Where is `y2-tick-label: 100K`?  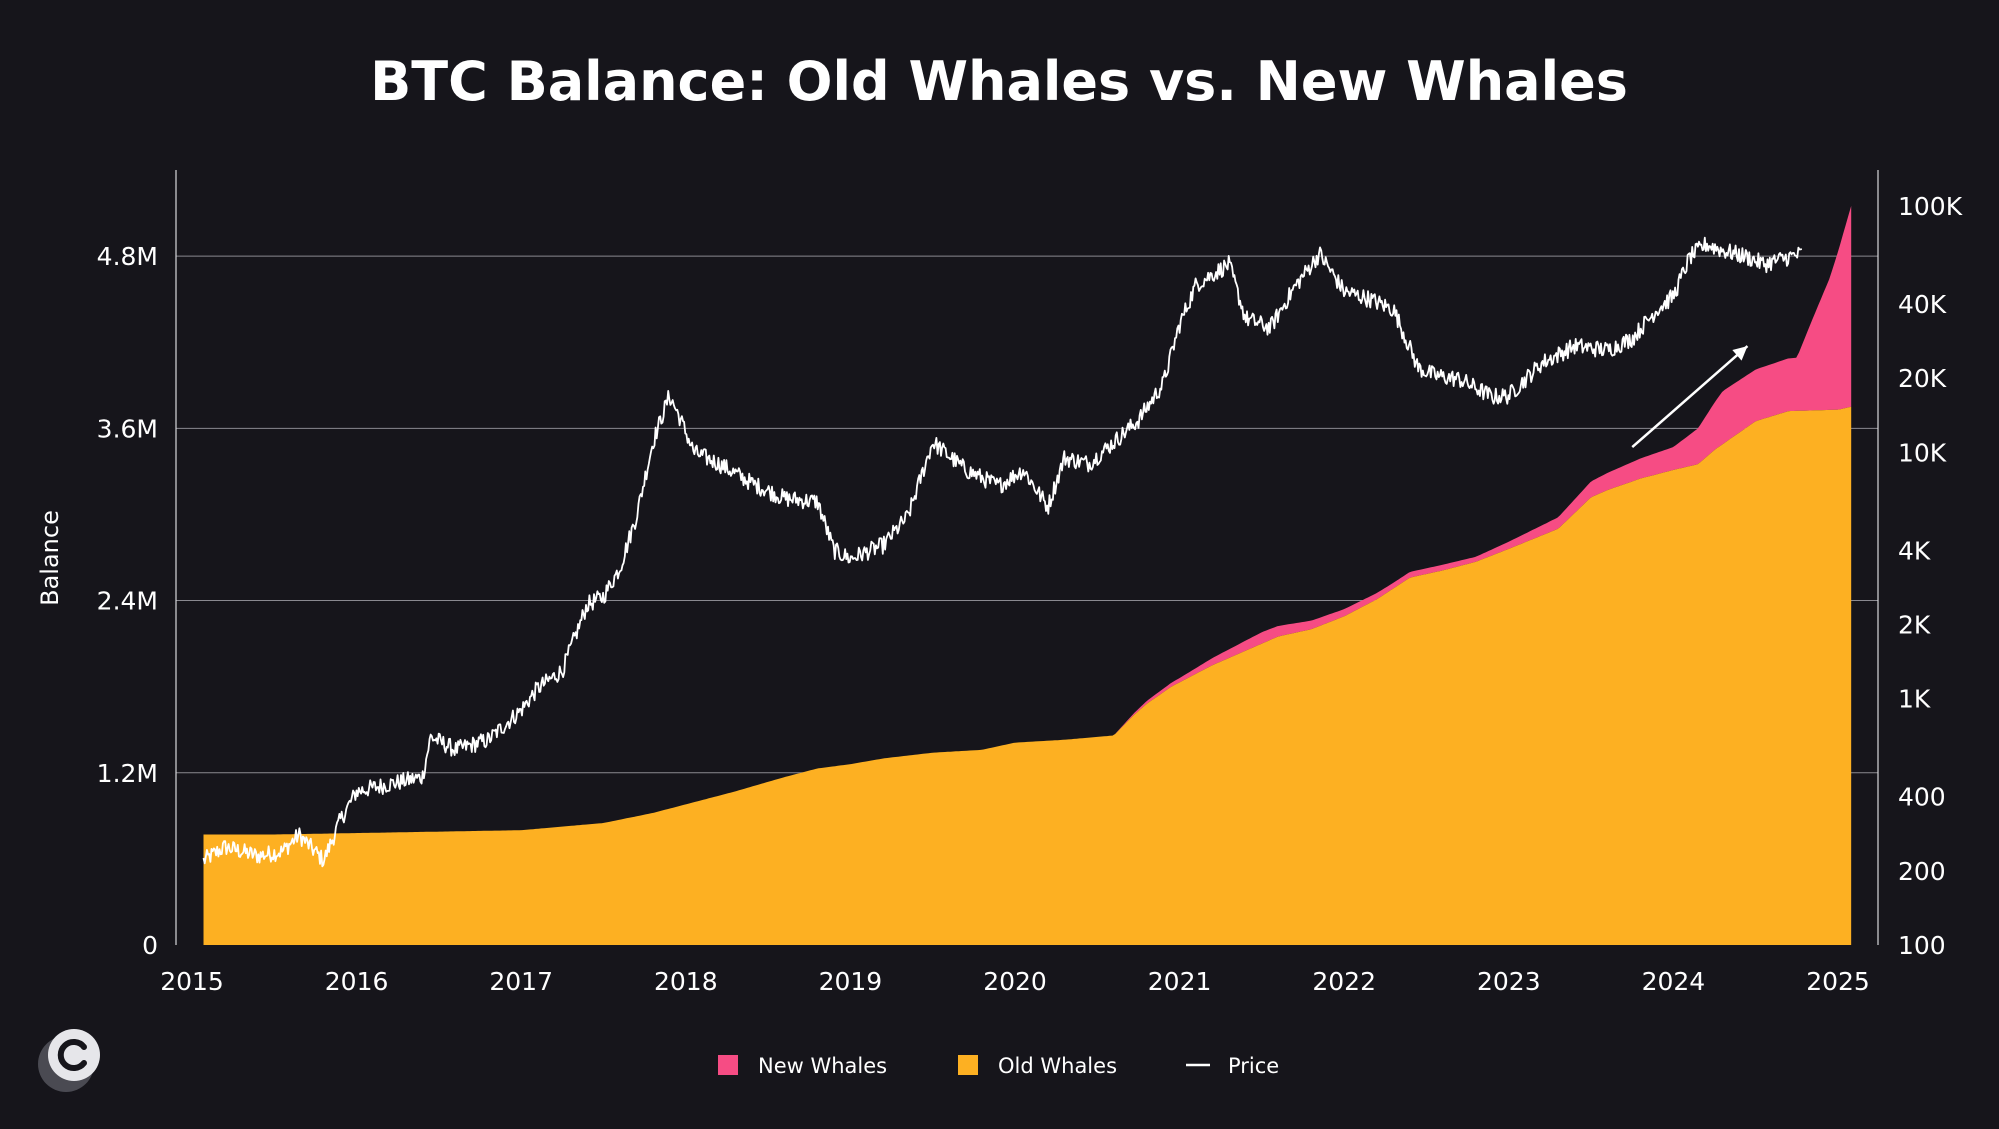
y2-tick-label: 100K is located at coordinates (1930, 206).